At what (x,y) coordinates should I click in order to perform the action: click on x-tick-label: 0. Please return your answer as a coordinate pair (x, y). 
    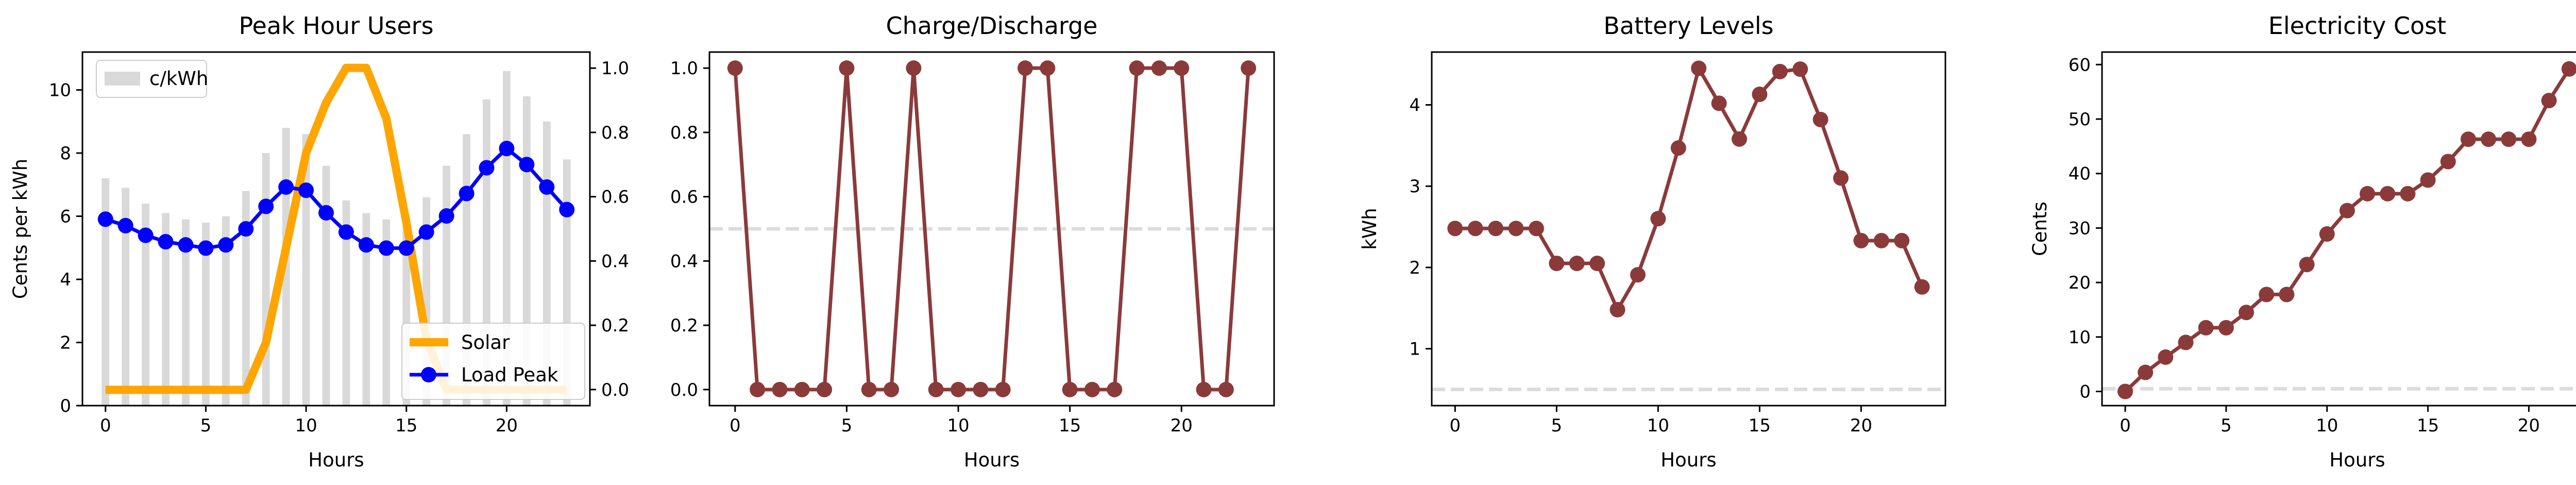
    Looking at the image, I should click on (735, 425).